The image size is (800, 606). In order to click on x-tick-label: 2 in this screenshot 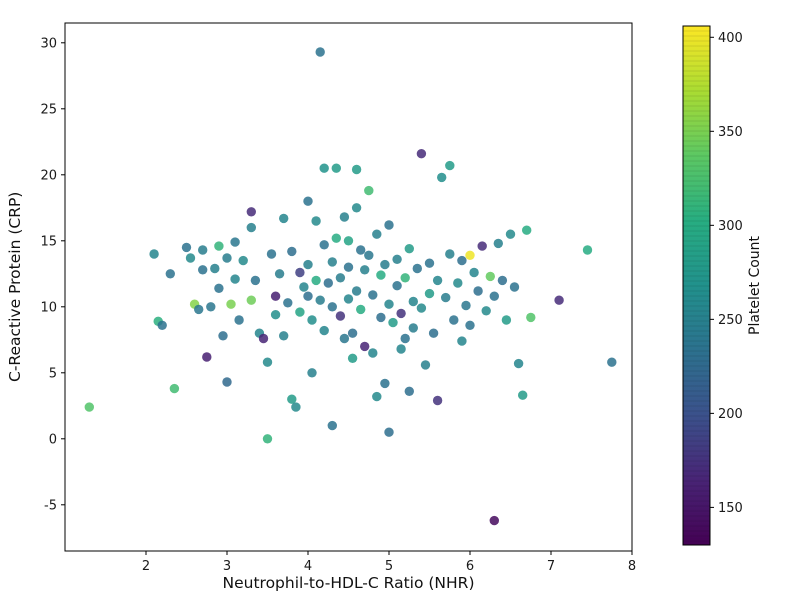, I will do `click(146, 566)`.